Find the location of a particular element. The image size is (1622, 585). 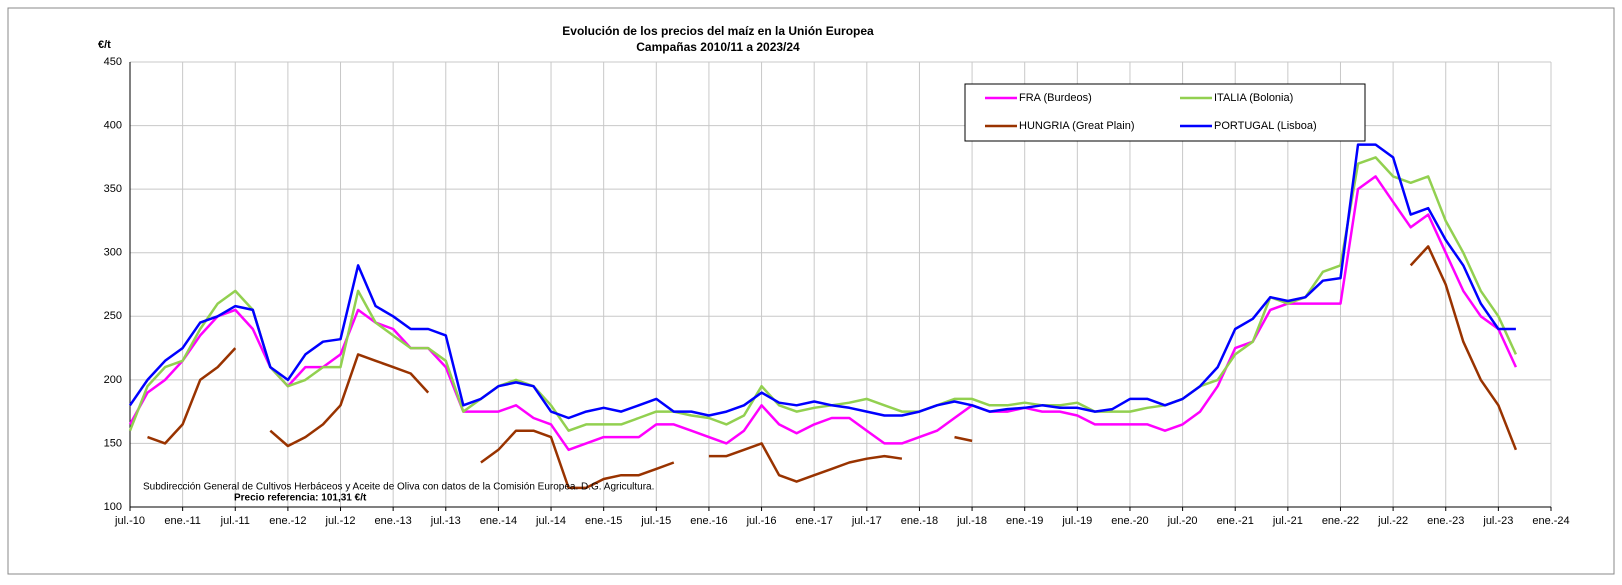

x-tick-label: ene.-13 is located at coordinates (392, 521).